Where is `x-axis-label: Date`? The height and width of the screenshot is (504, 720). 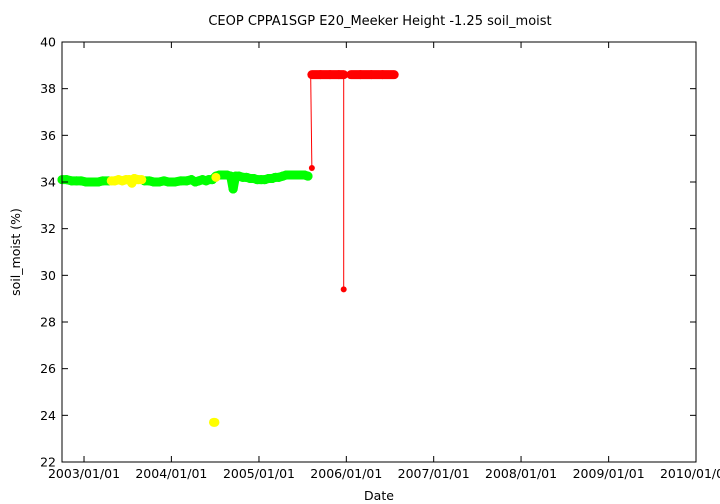
x-axis-label: Date is located at coordinates (379, 495).